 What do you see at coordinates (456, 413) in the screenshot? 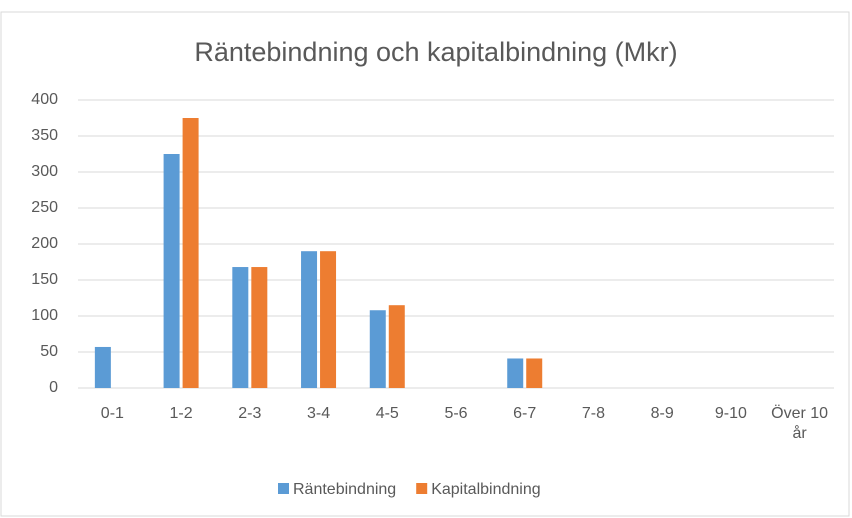
I see `x-tick-label: 5-6` at bounding box center [456, 413].